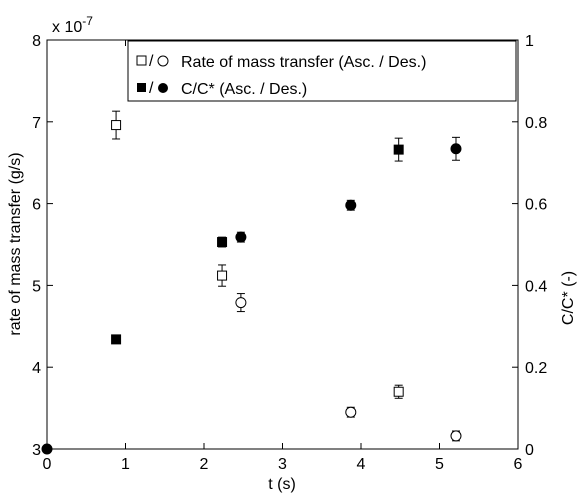 This screenshot has width=582, height=495. Describe the element at coordinates (163, 61) in the screenshot. I see `legend-open-circle-marker` at that location.